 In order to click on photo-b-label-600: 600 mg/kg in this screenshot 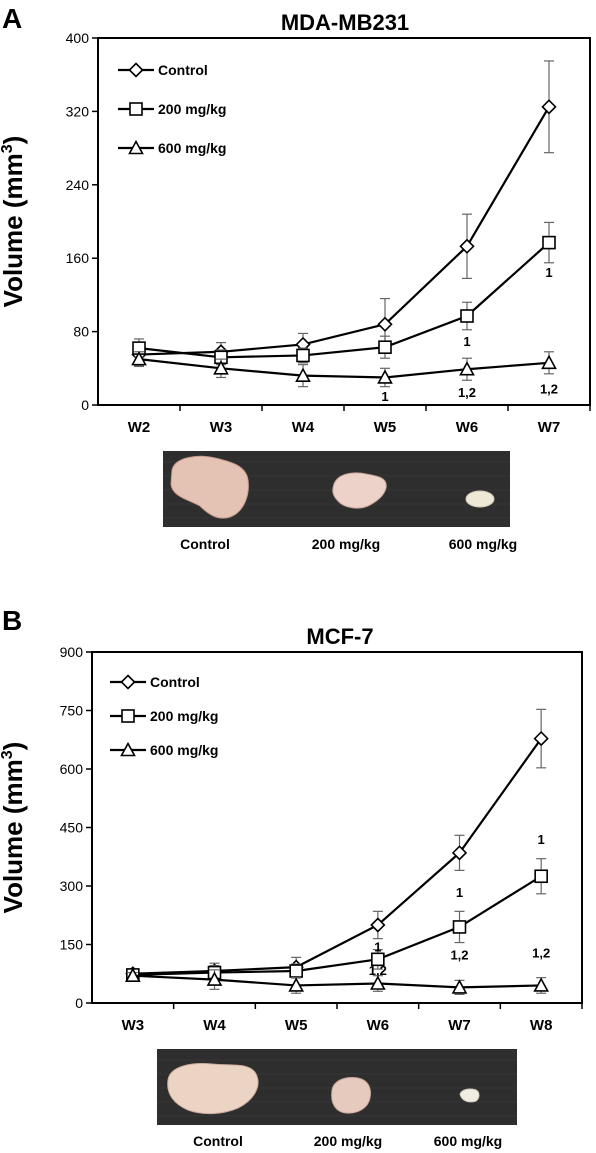, I will do `click(468, 1141)`.